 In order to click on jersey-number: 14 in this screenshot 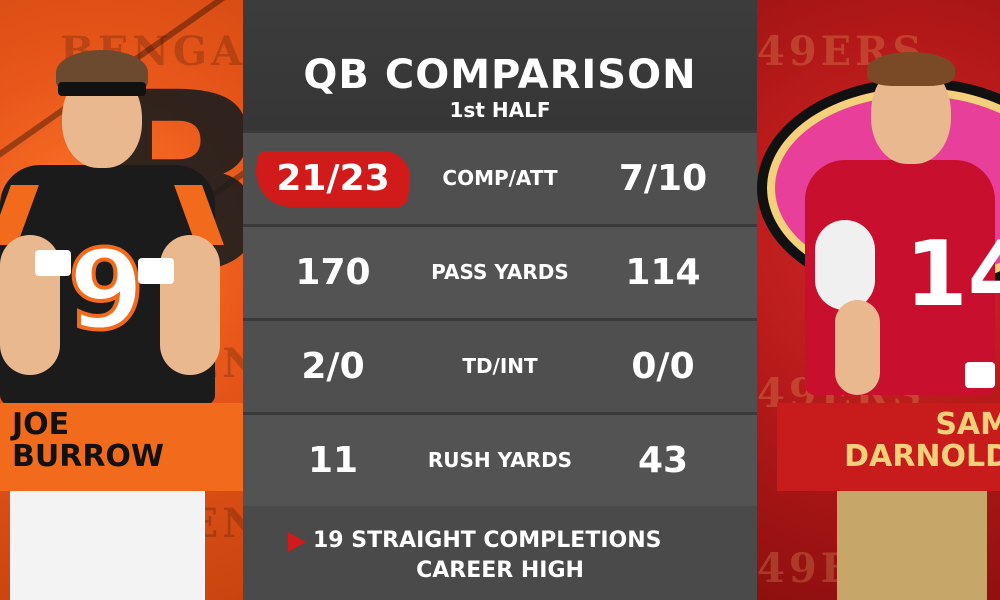, I will do `click(952, 274)`.